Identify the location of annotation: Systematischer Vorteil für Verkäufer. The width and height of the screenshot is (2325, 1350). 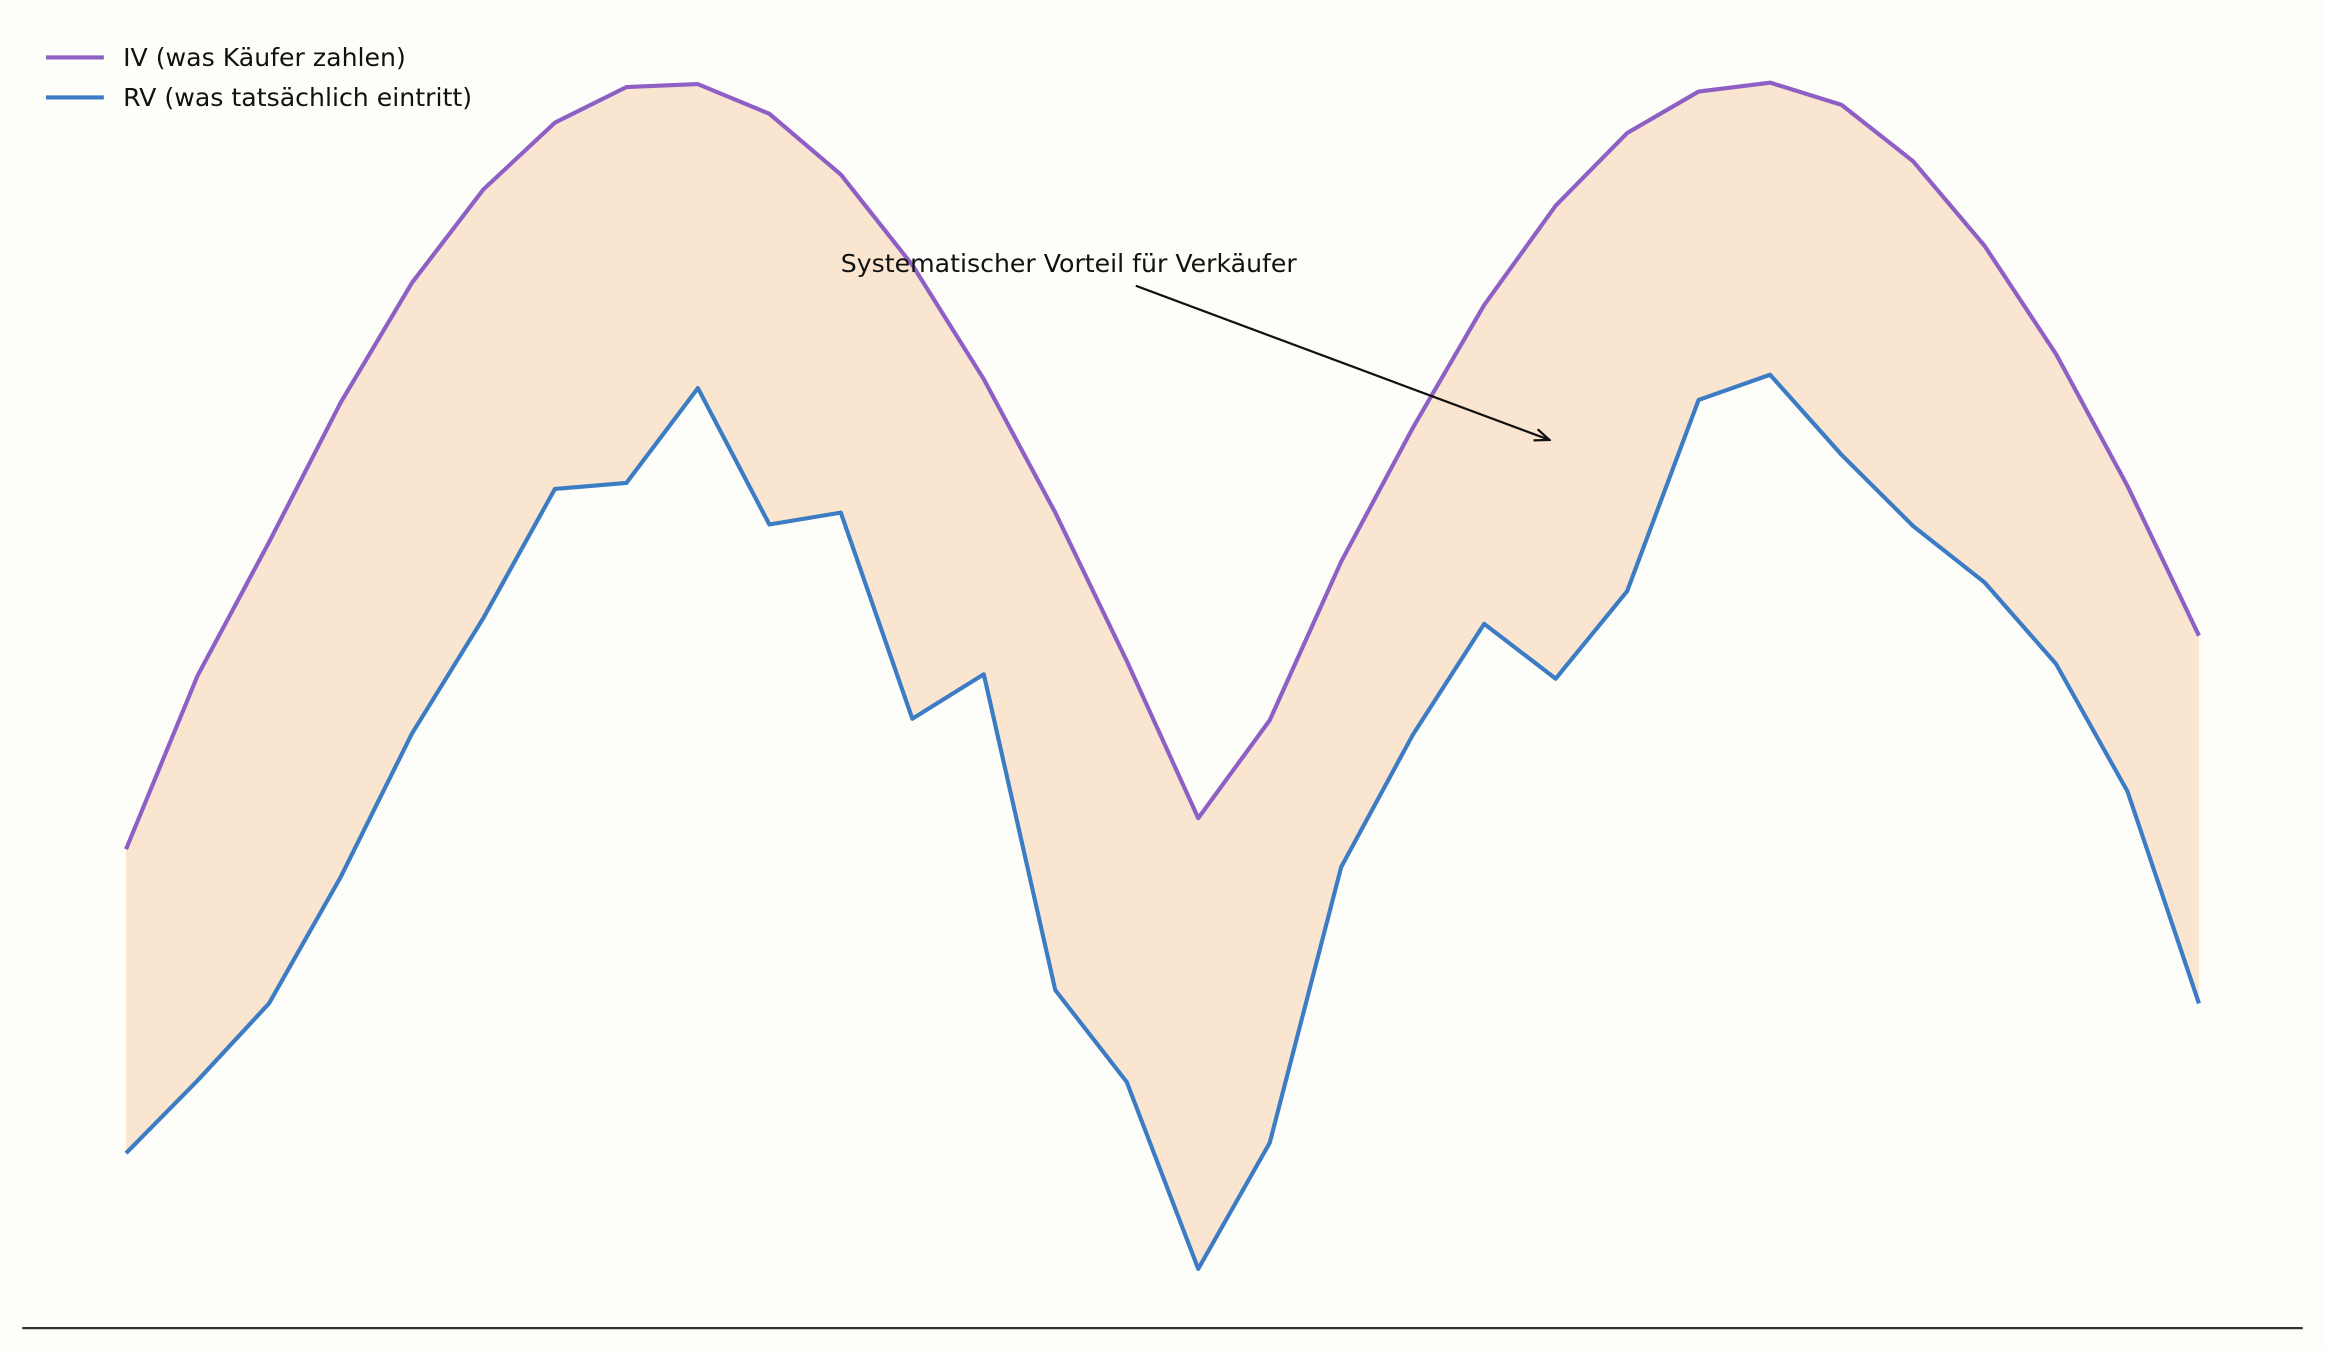
(1069, 263).